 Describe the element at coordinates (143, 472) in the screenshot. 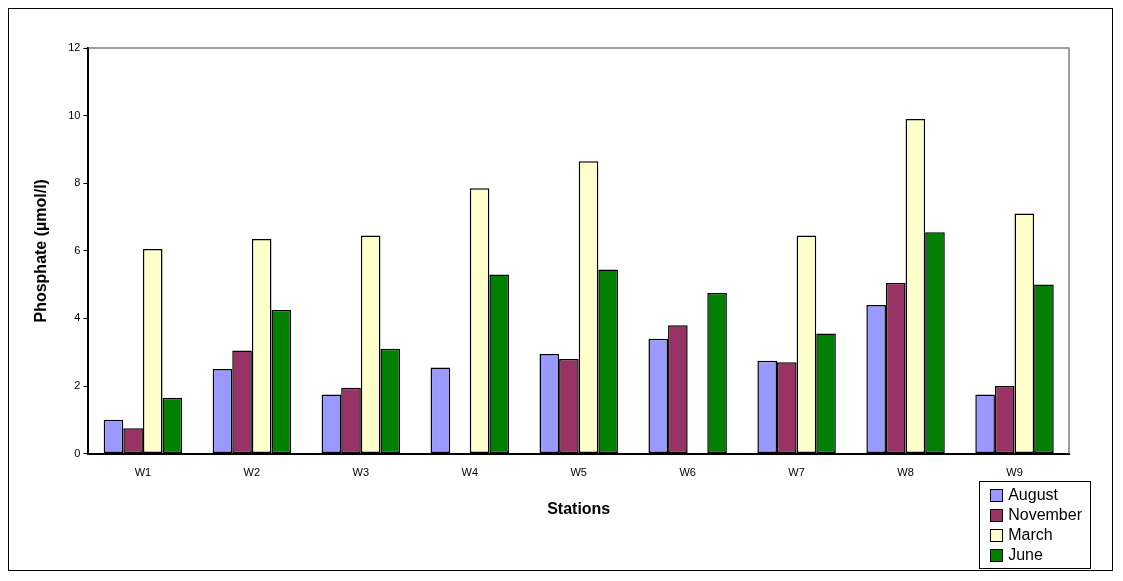

I see `x-tick-label: W1` at that location.